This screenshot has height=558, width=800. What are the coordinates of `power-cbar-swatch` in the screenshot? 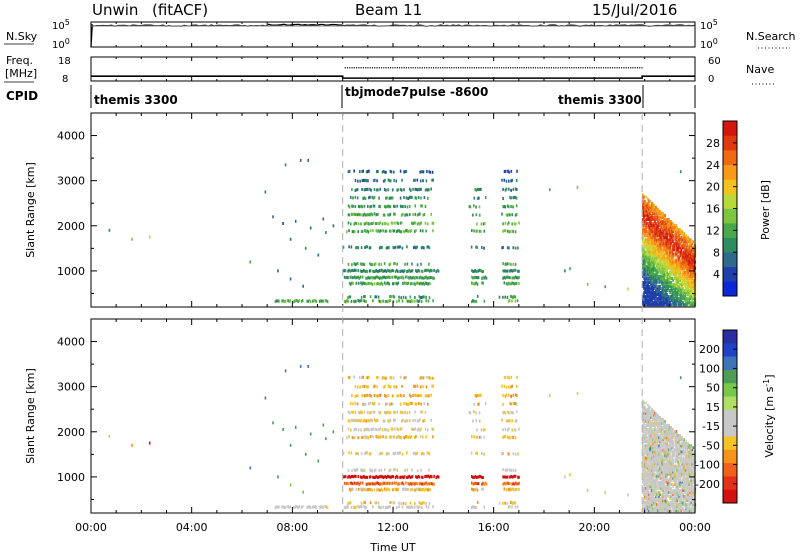 It's located at (730, 216).